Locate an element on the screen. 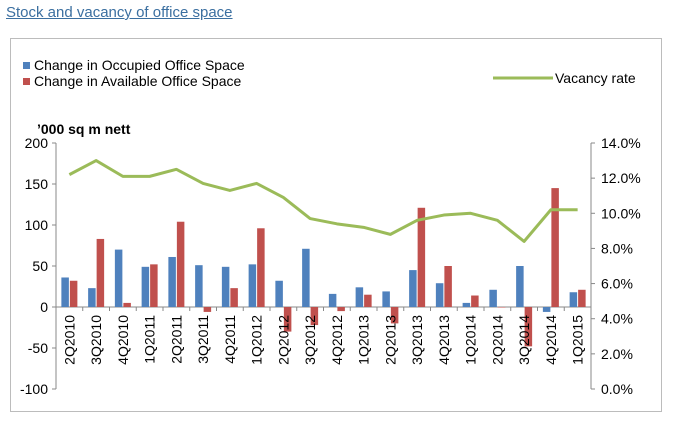 This screenshot has width=675, height=425. right-tick-label: 2.0% is located at coordinates (617, 354).